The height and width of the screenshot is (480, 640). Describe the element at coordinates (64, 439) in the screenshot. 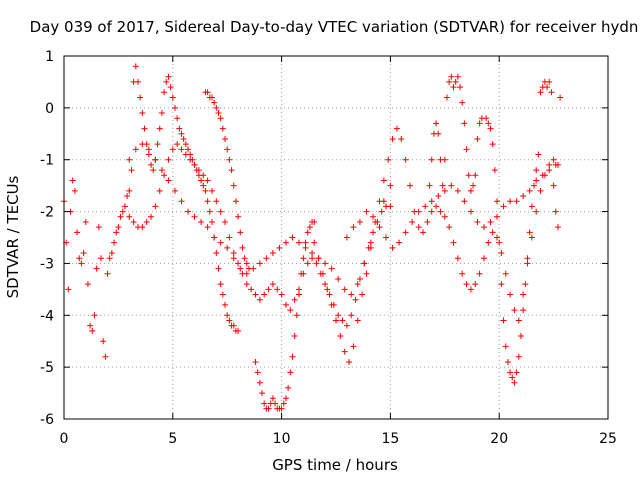

I see `x-tick-label: 0` at that location.